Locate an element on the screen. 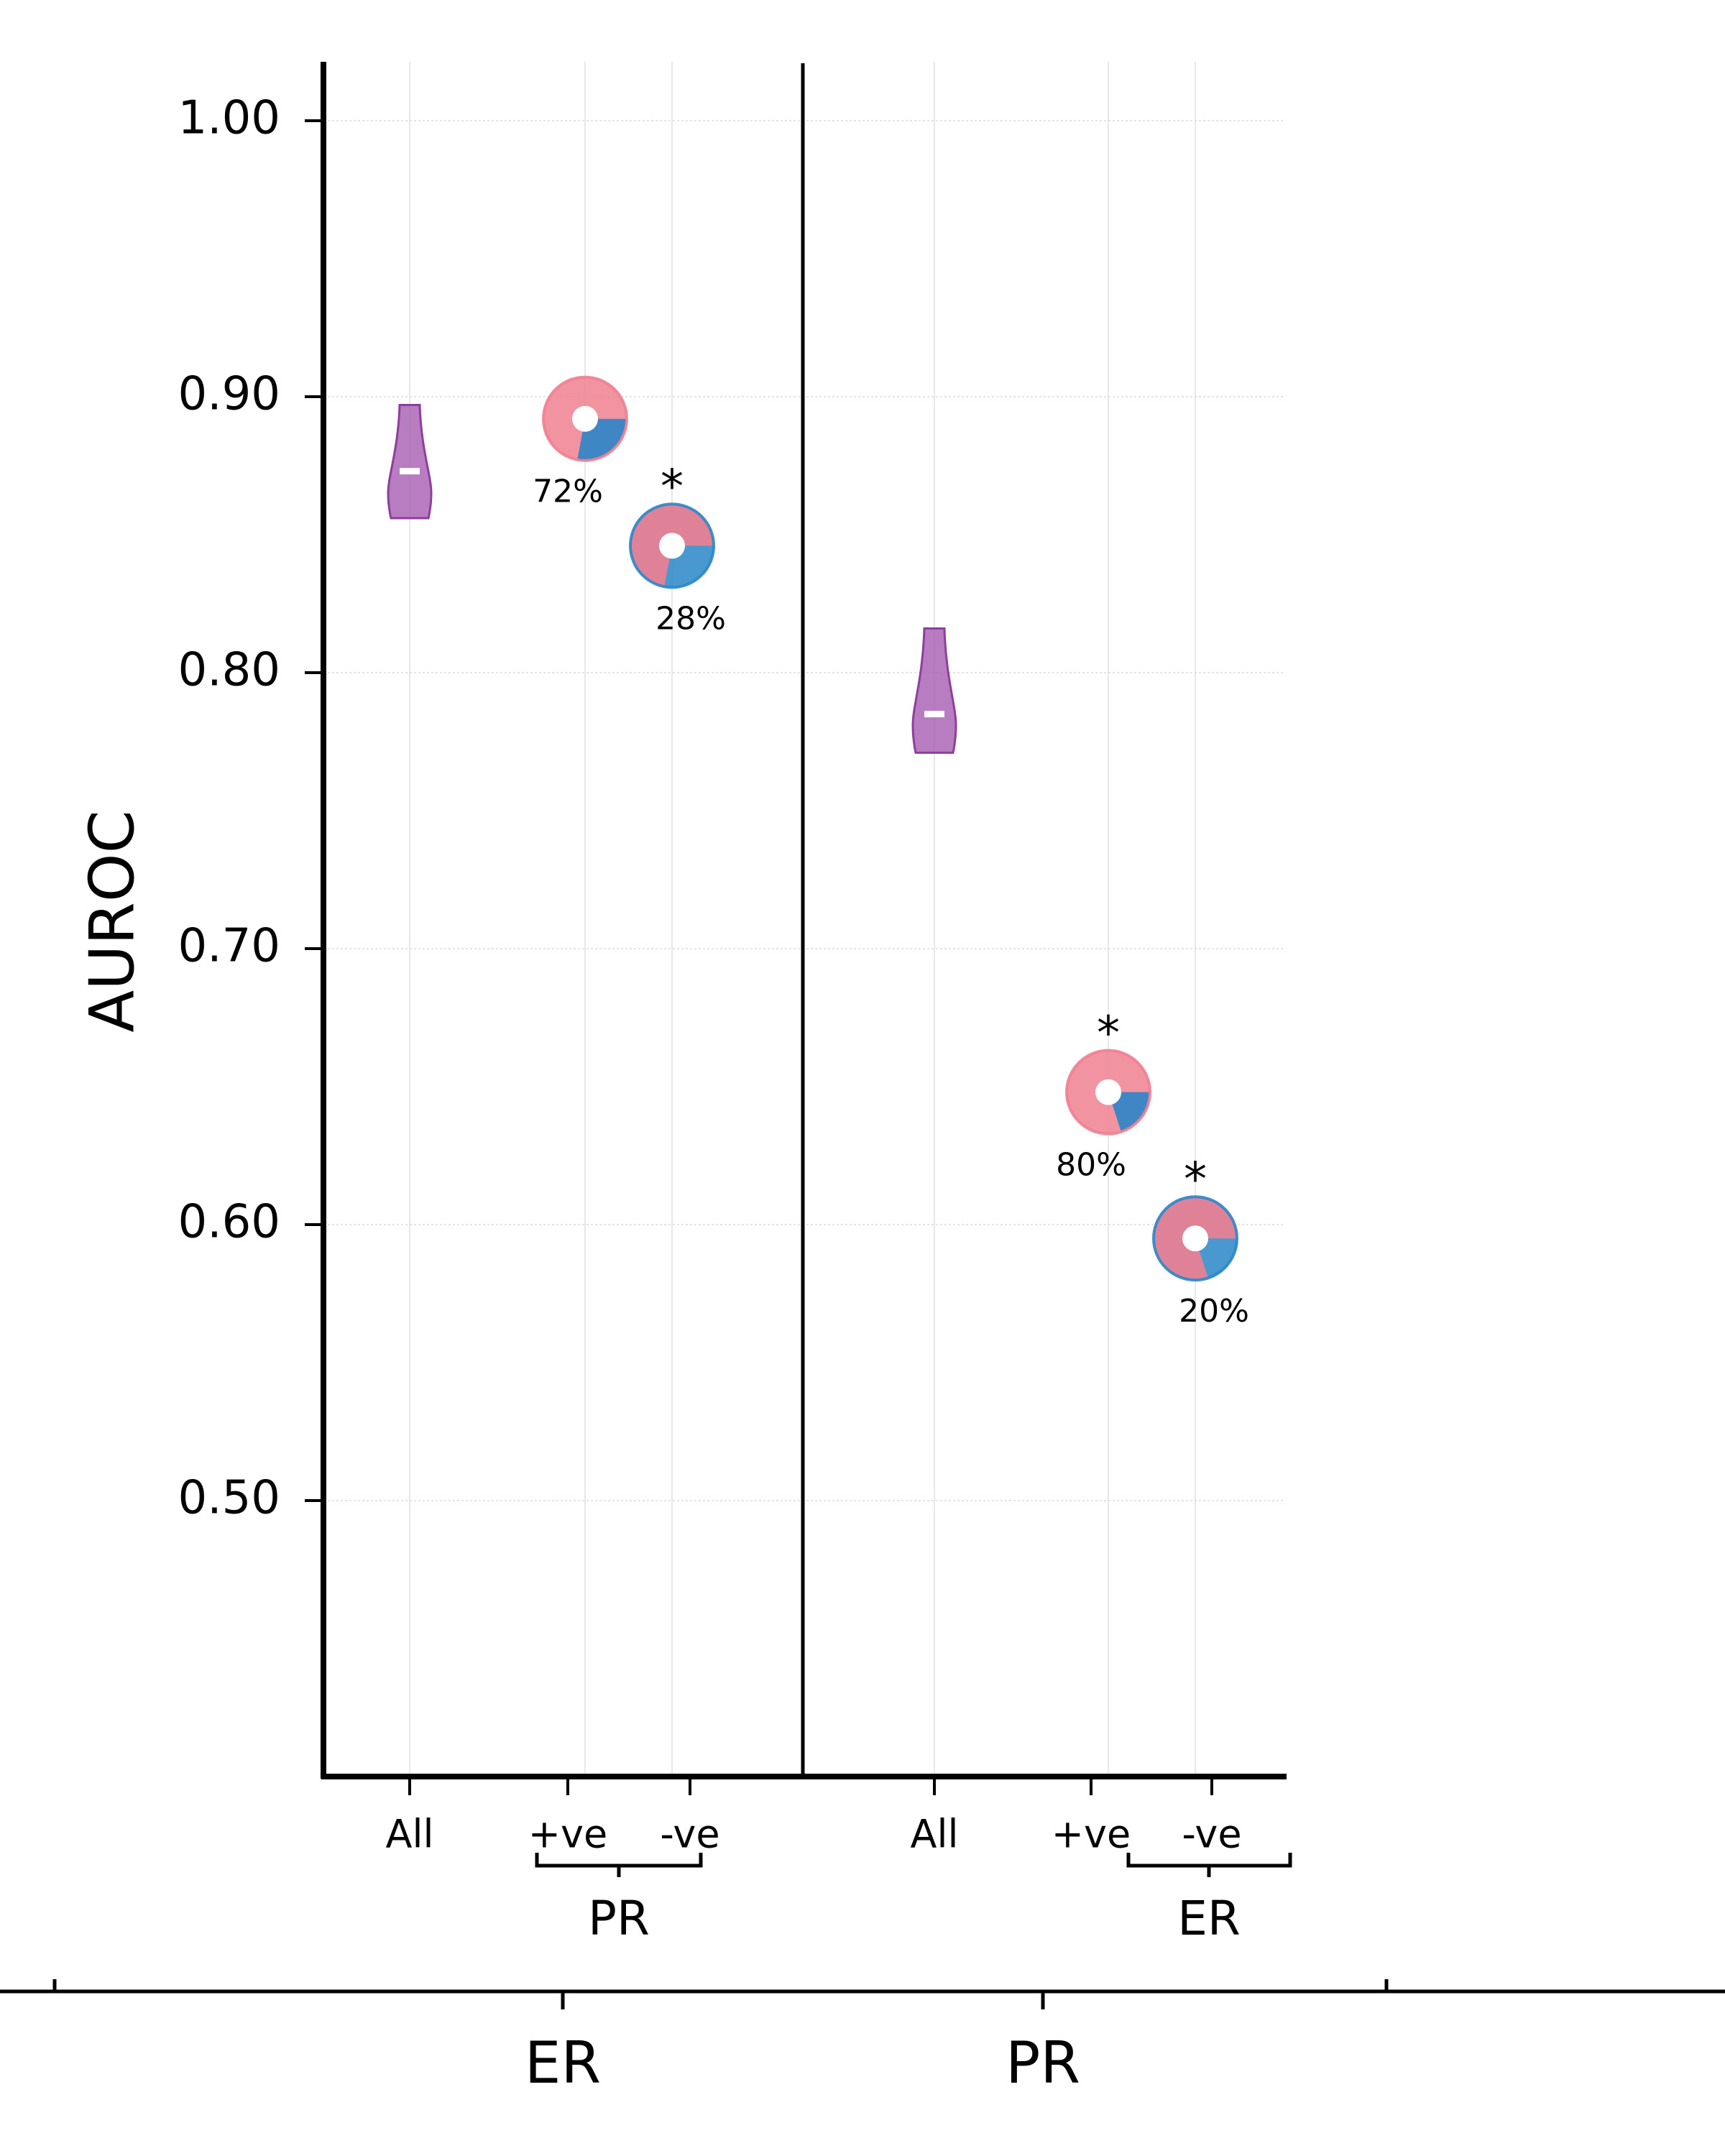 This screenshot has height=2156, width=1725. panel-label: ER is located at coordinates (563, 2063).